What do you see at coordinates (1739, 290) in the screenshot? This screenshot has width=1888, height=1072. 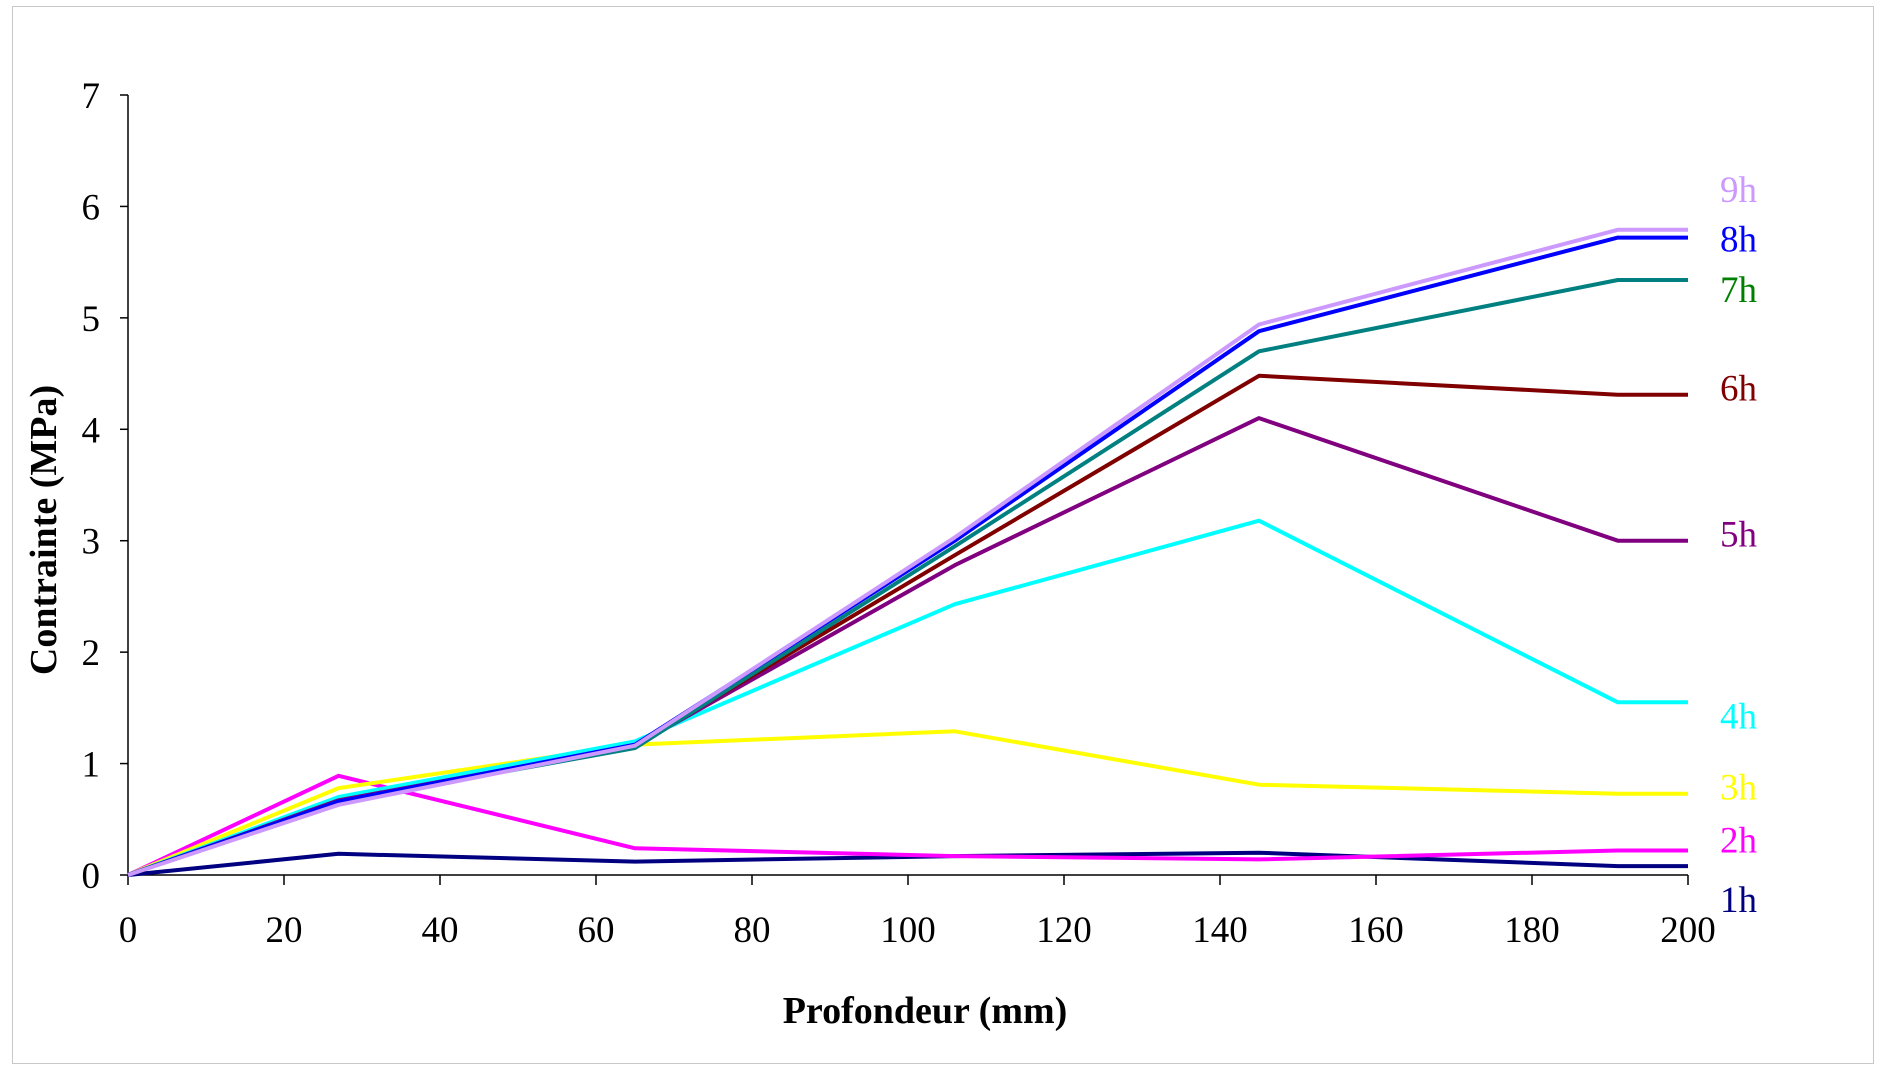 I see `series-label-7h: 7h` at bounding box center [1739, 290].